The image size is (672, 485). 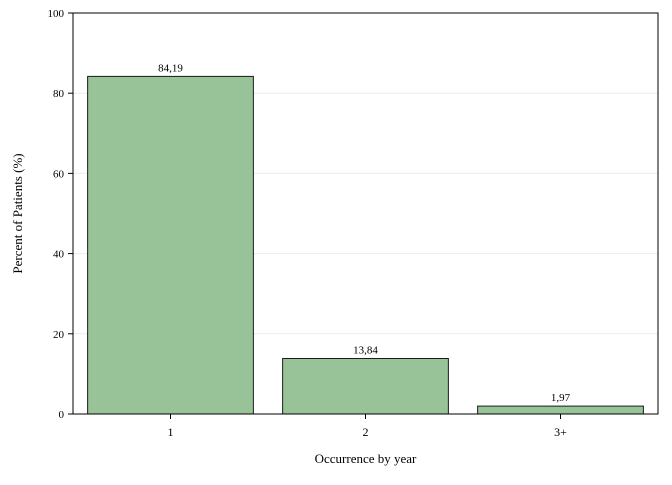 What do you see at coordinates (59, 335) in the screenshot?
I see `y-tick-label: 20` at bounding box center [59, 335].